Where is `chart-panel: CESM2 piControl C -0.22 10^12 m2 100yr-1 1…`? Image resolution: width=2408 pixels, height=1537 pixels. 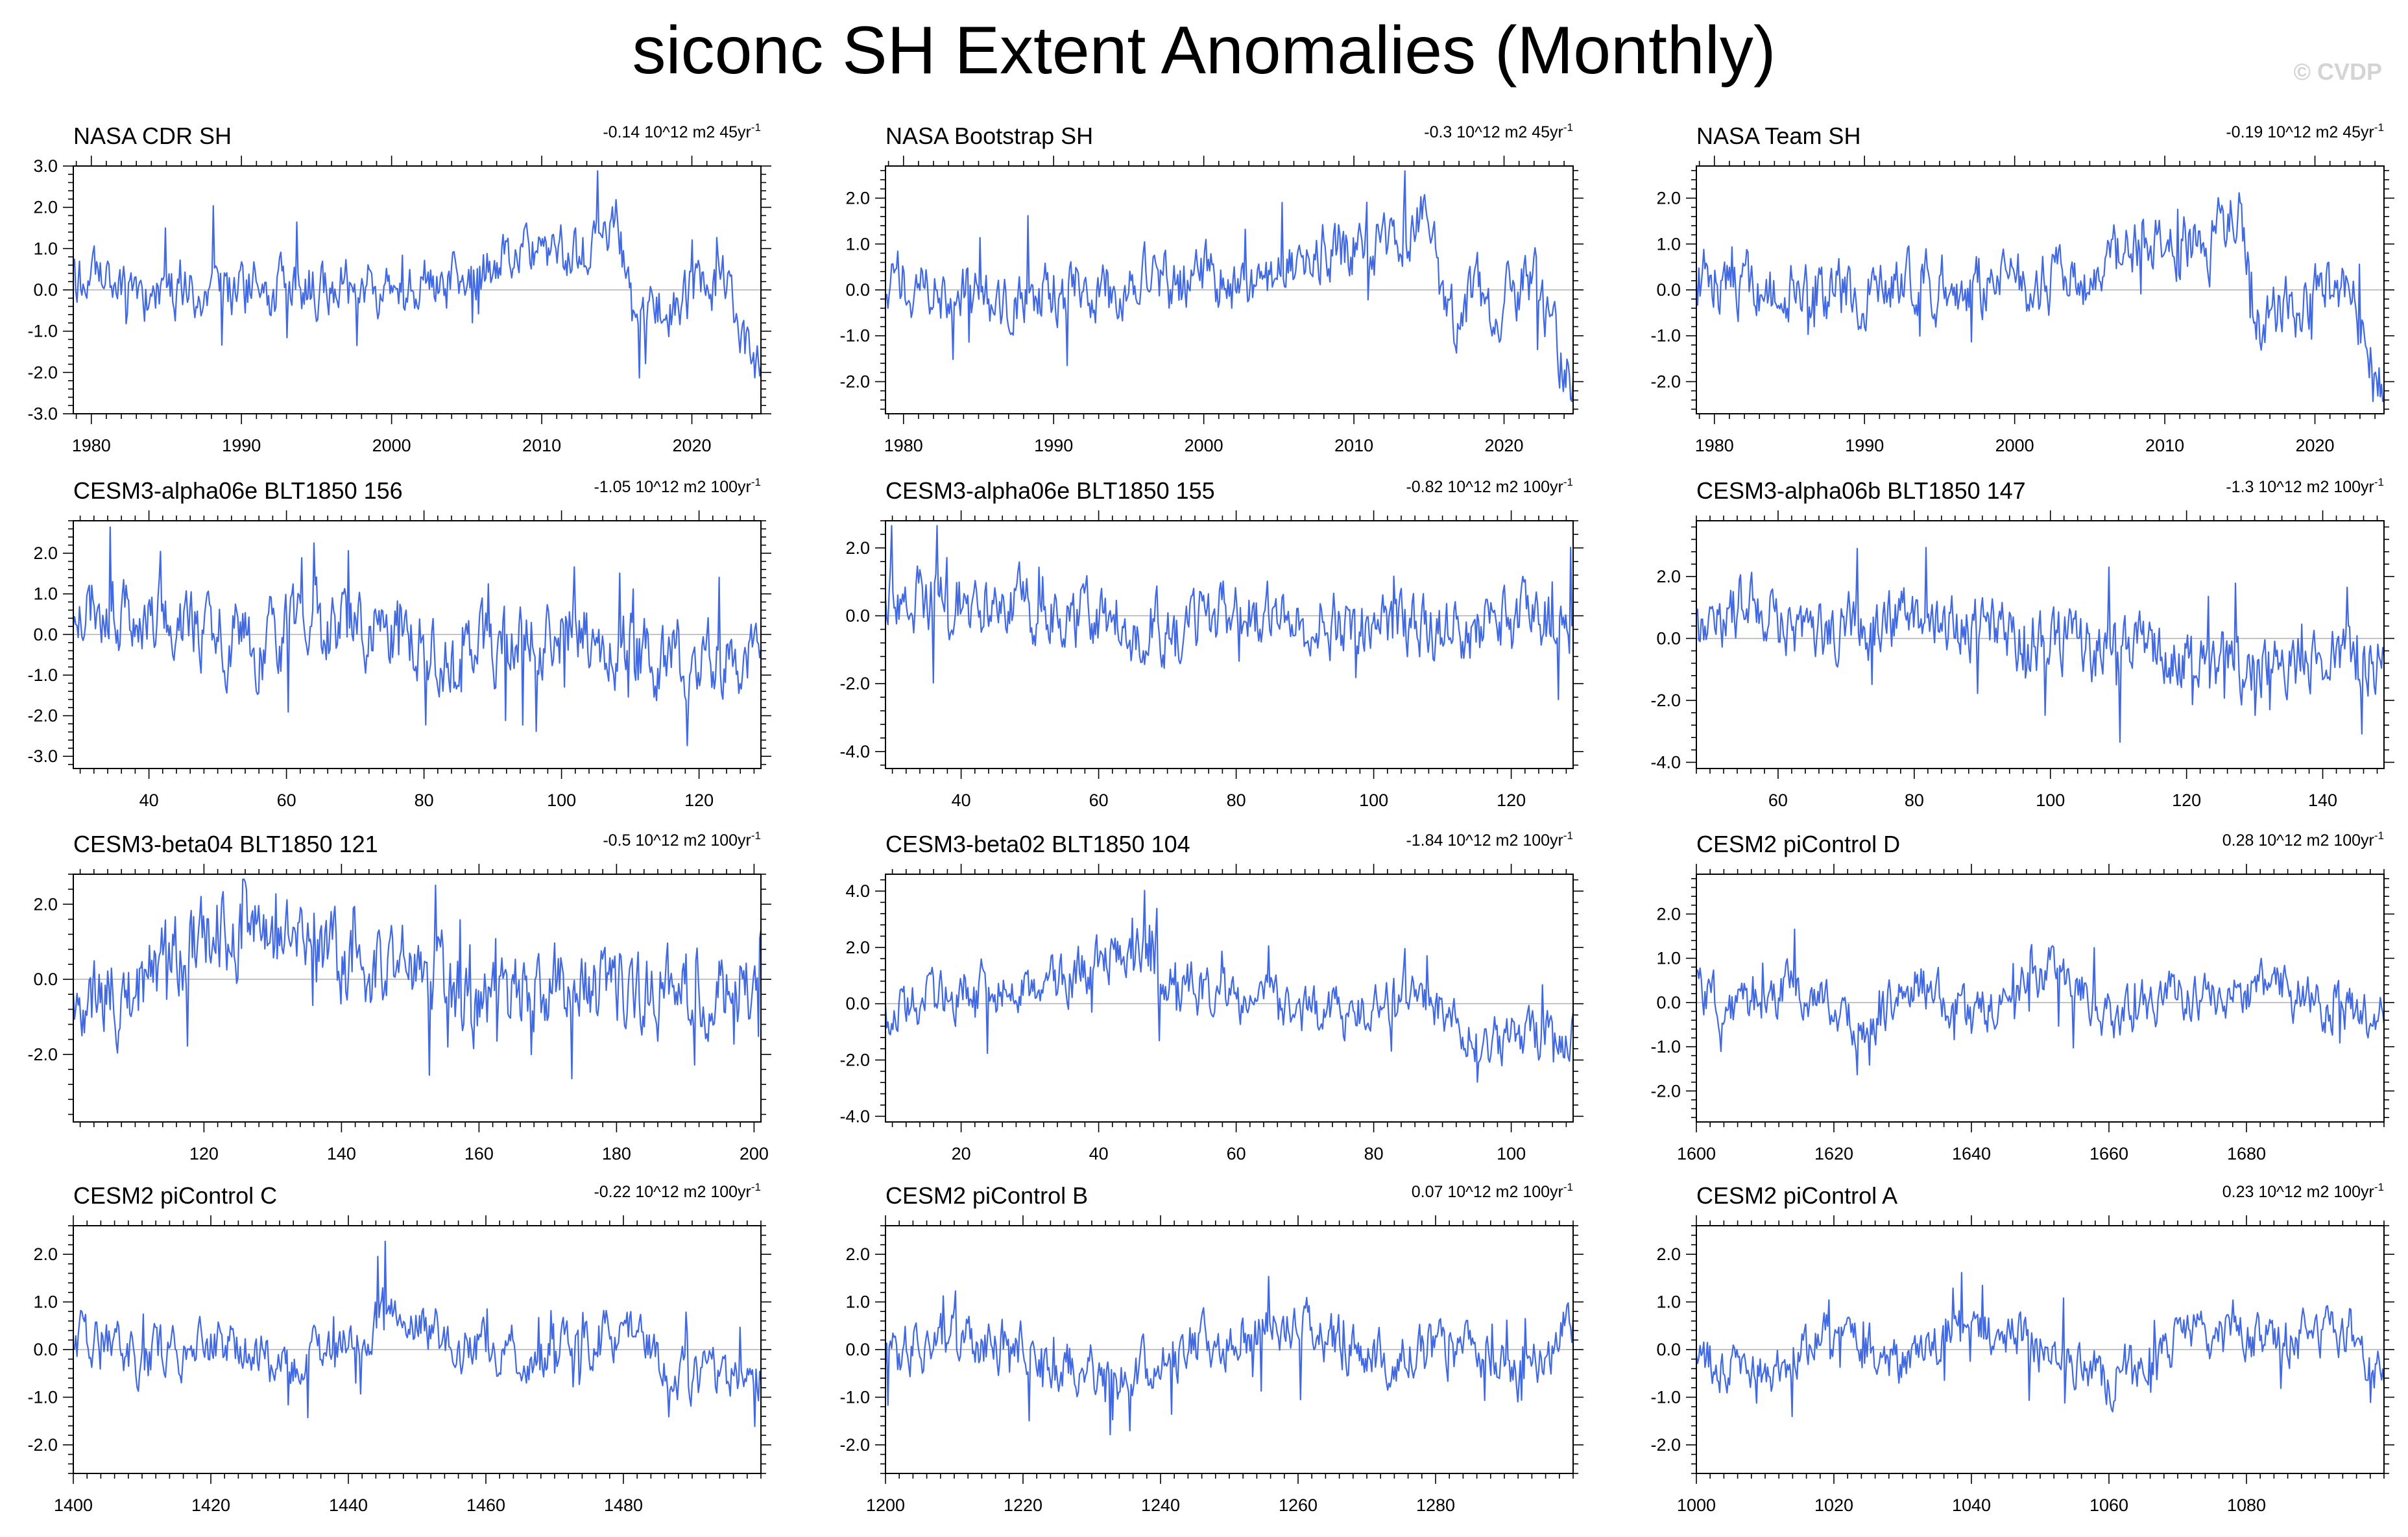 chart-panel: CESM2 piControl C -0.22 10^12 m2 100yr-1 1… is located at coordinates (399, 1348).